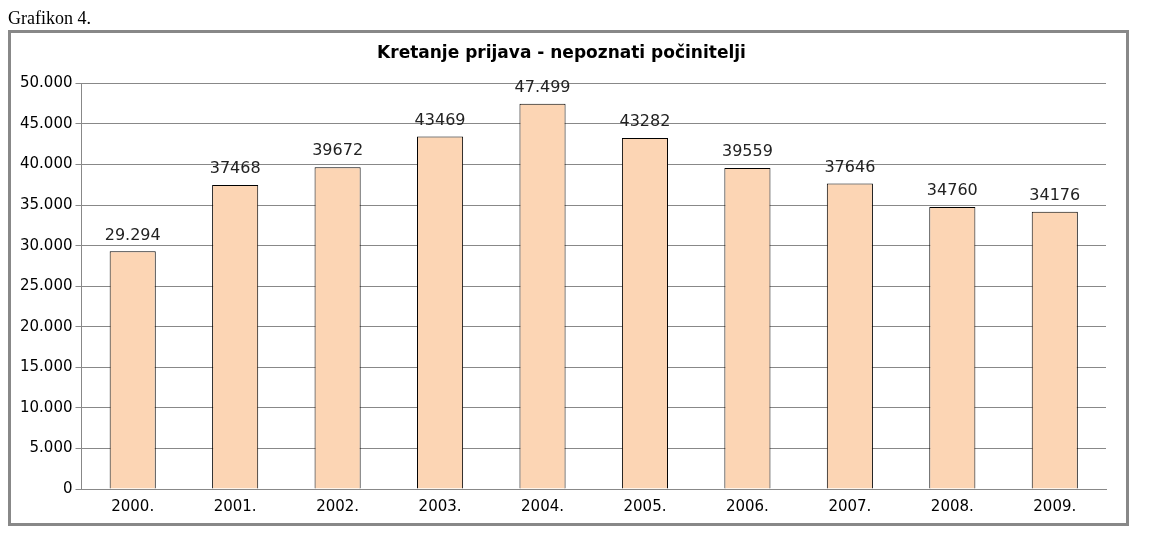 This screenshot has width=1155, height=533. Describe the element at coordinates (46, 163) in the screenshot. I see `y-tick-label: 40.000` at that location.